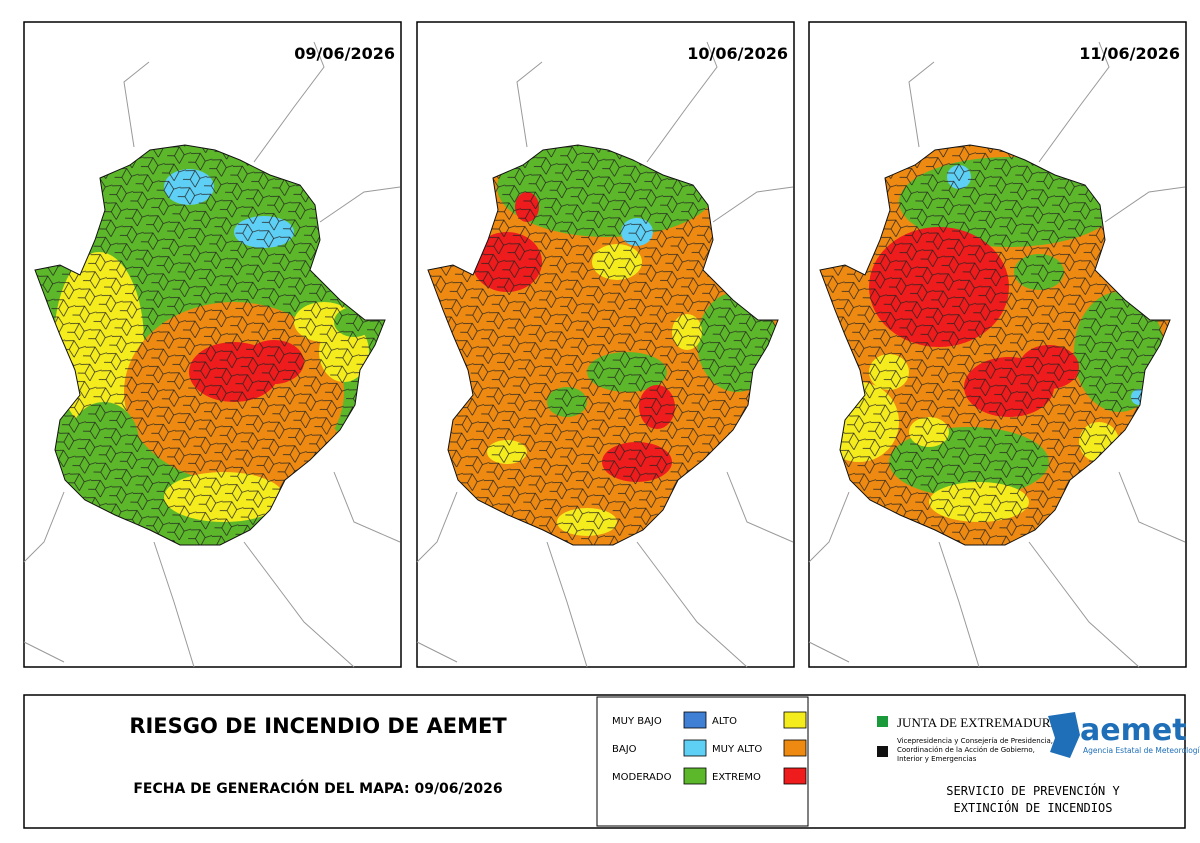 This screenshot has height=843, width=1200. Describe the element at coordinates (1133, 730) in the screenshot. I see `aemet-logo: aemet` at that location.